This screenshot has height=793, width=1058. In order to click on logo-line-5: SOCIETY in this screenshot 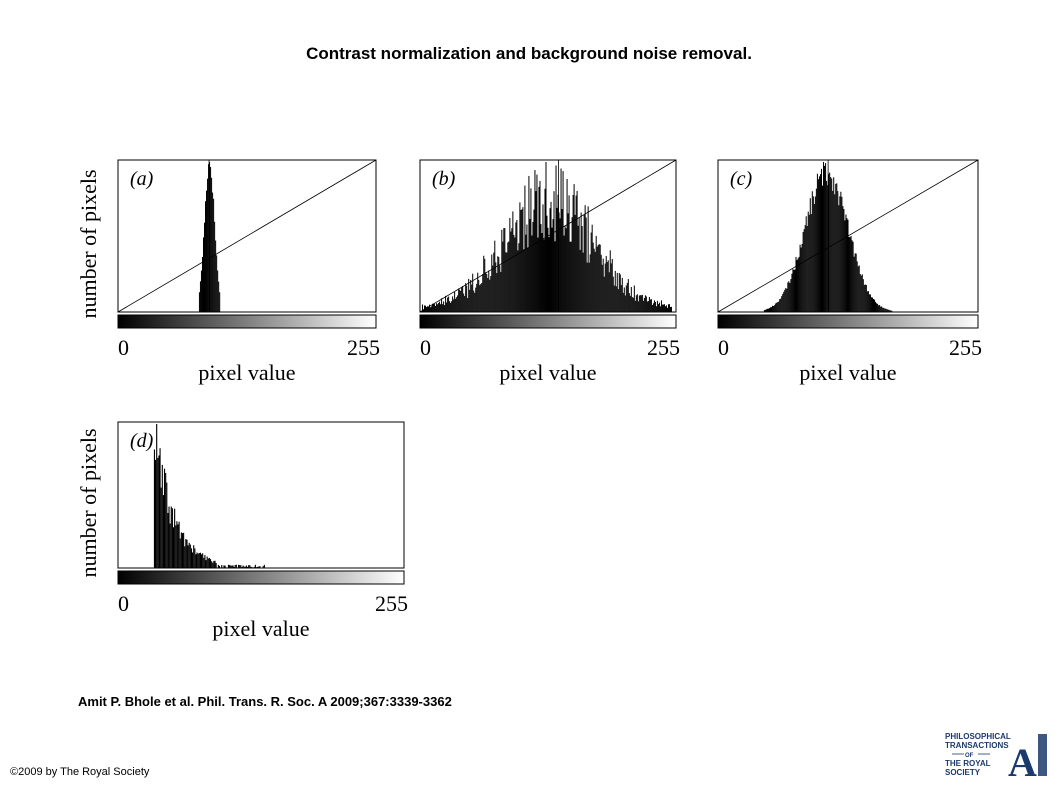, I will do `click(963, 772)`.